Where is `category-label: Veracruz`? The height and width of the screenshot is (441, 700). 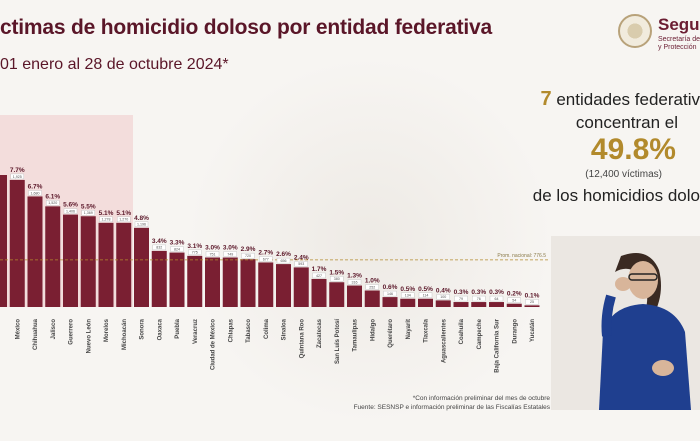 category-label: Veracruz is located at coordinates (196, 331).